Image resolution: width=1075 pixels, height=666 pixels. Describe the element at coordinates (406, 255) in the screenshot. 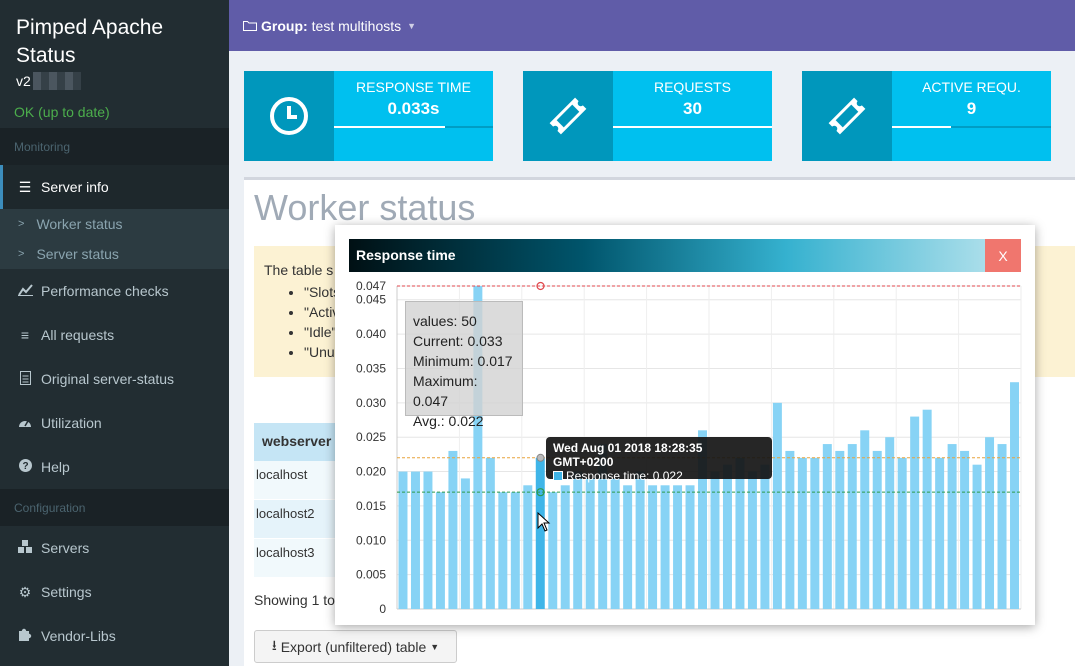

I see `popup-title: Response time` at that location.